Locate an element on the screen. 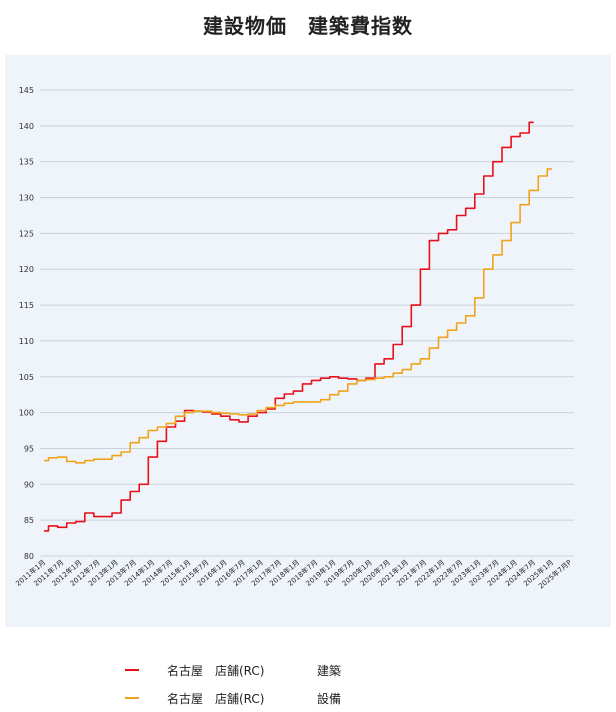 This screenshot has height=712, width=616. y-tick-label: 105 is located at coordinates (26, 377).